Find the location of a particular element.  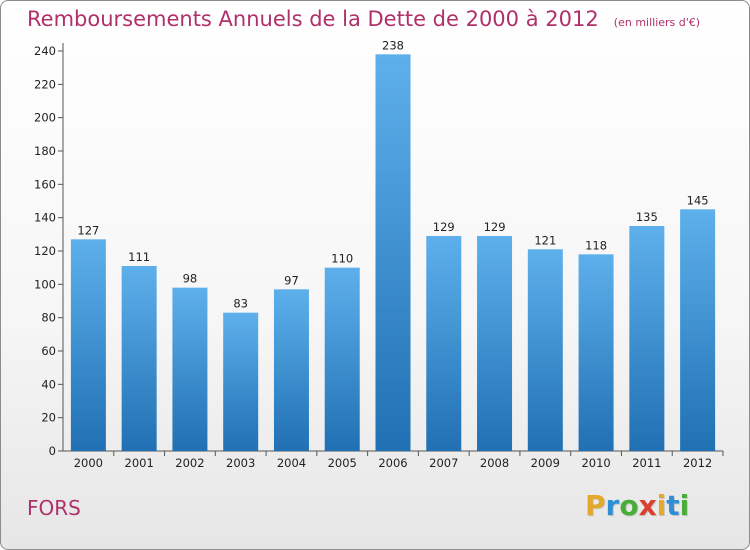

proxiti-logo: Proxiti is located at coordinates (637, 505).